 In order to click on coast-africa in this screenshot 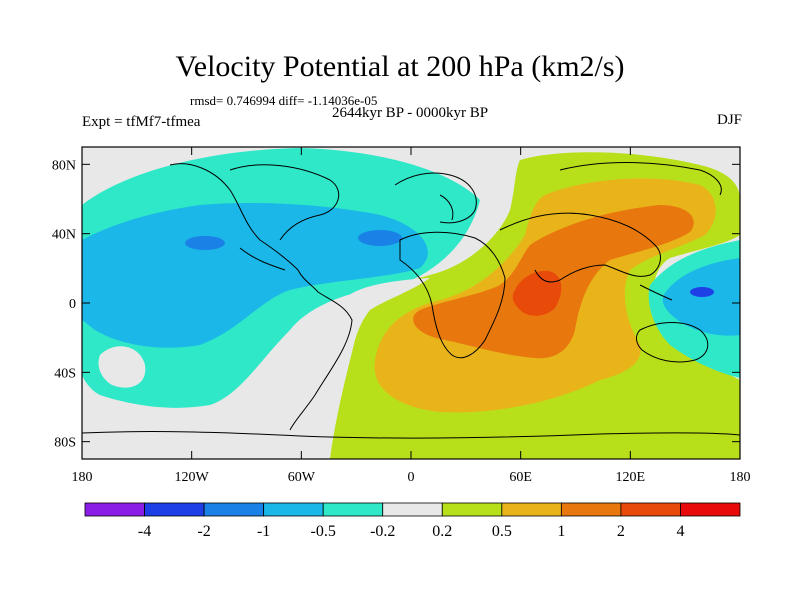, I will do `click(452, 295)`.